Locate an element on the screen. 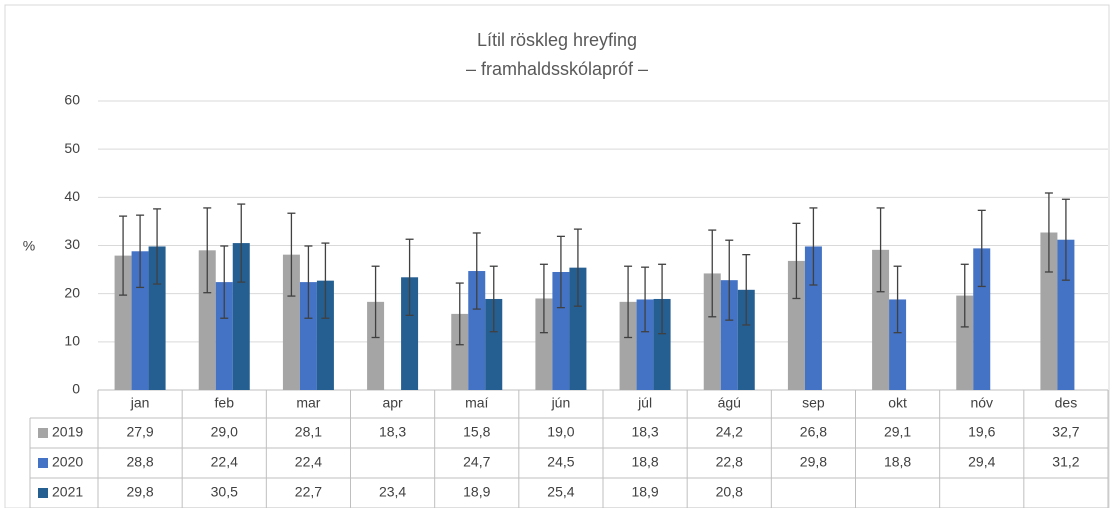 The width and height of the screenshot is (1115, 508). table-cell: 32,7 is located at coordinates (1065, 432).